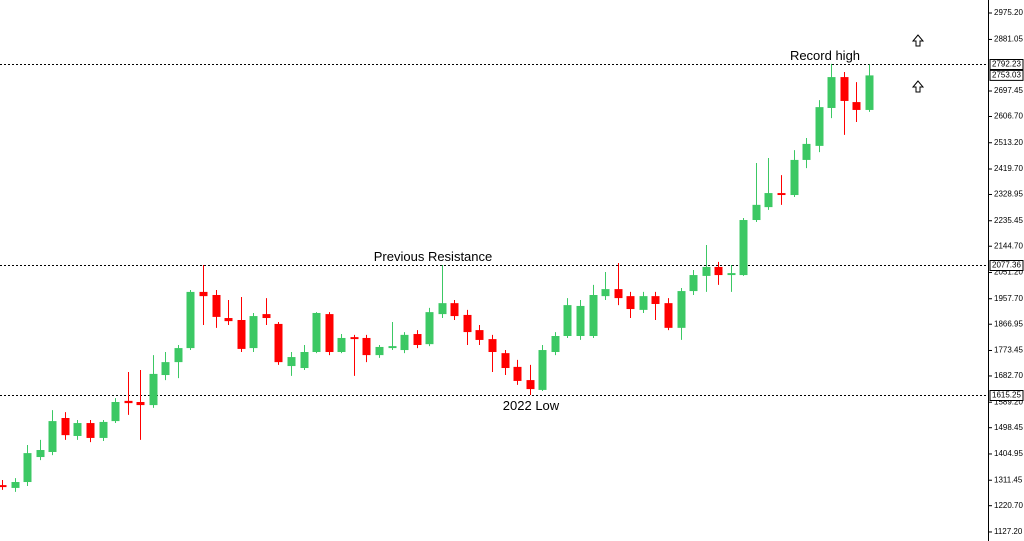 This screenshot has width=1024, height=541. Describe the element at coordinates (531, 405) in the screenshot. I see `annotation: 2022 Low` at that location.